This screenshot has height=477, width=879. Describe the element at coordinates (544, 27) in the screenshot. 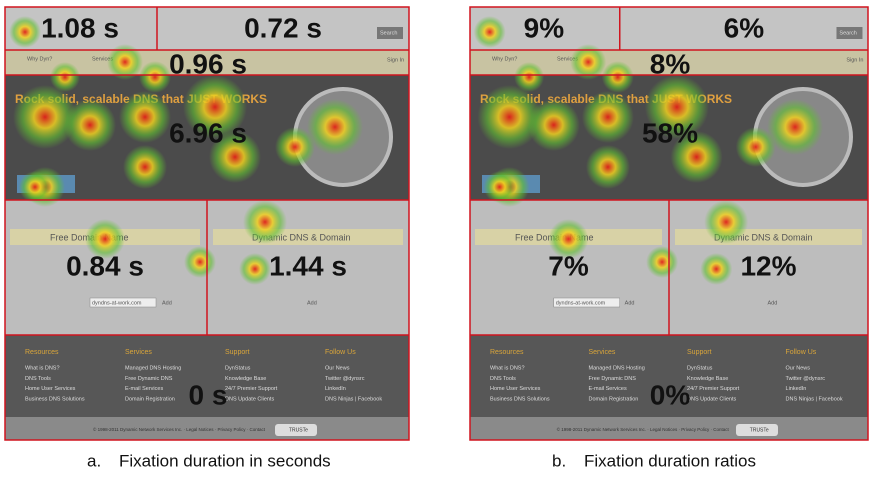

I see `region-value: 9%` at that location.